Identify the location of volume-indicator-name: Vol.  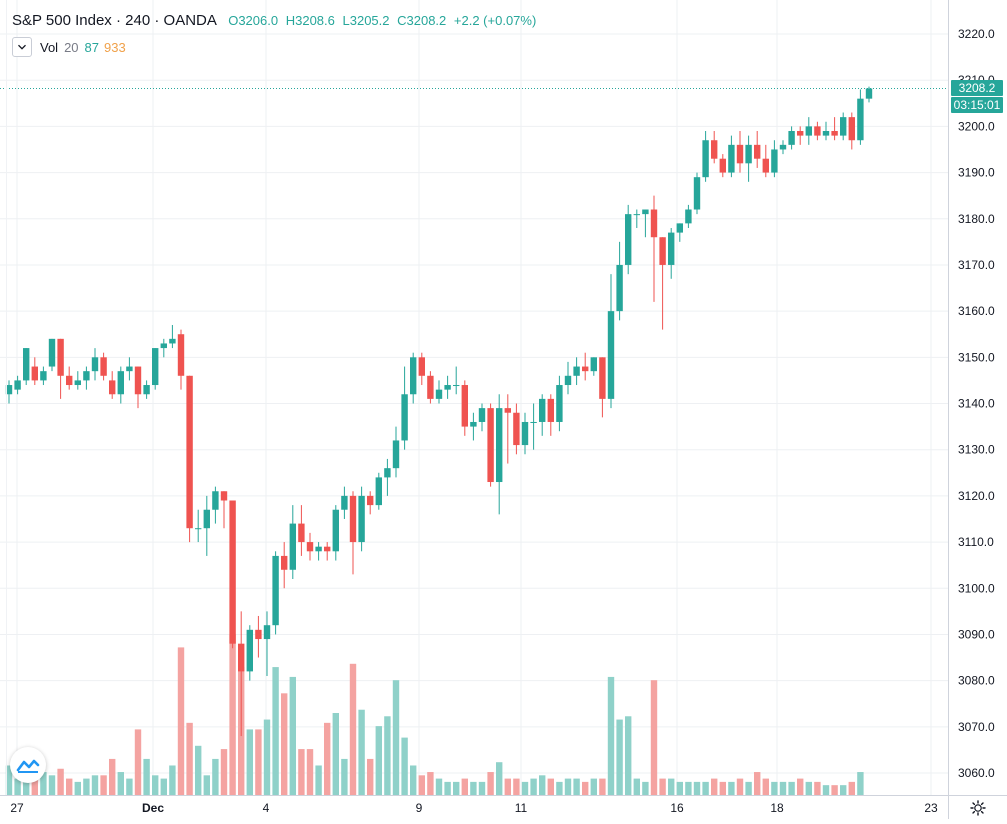
(49, 47).